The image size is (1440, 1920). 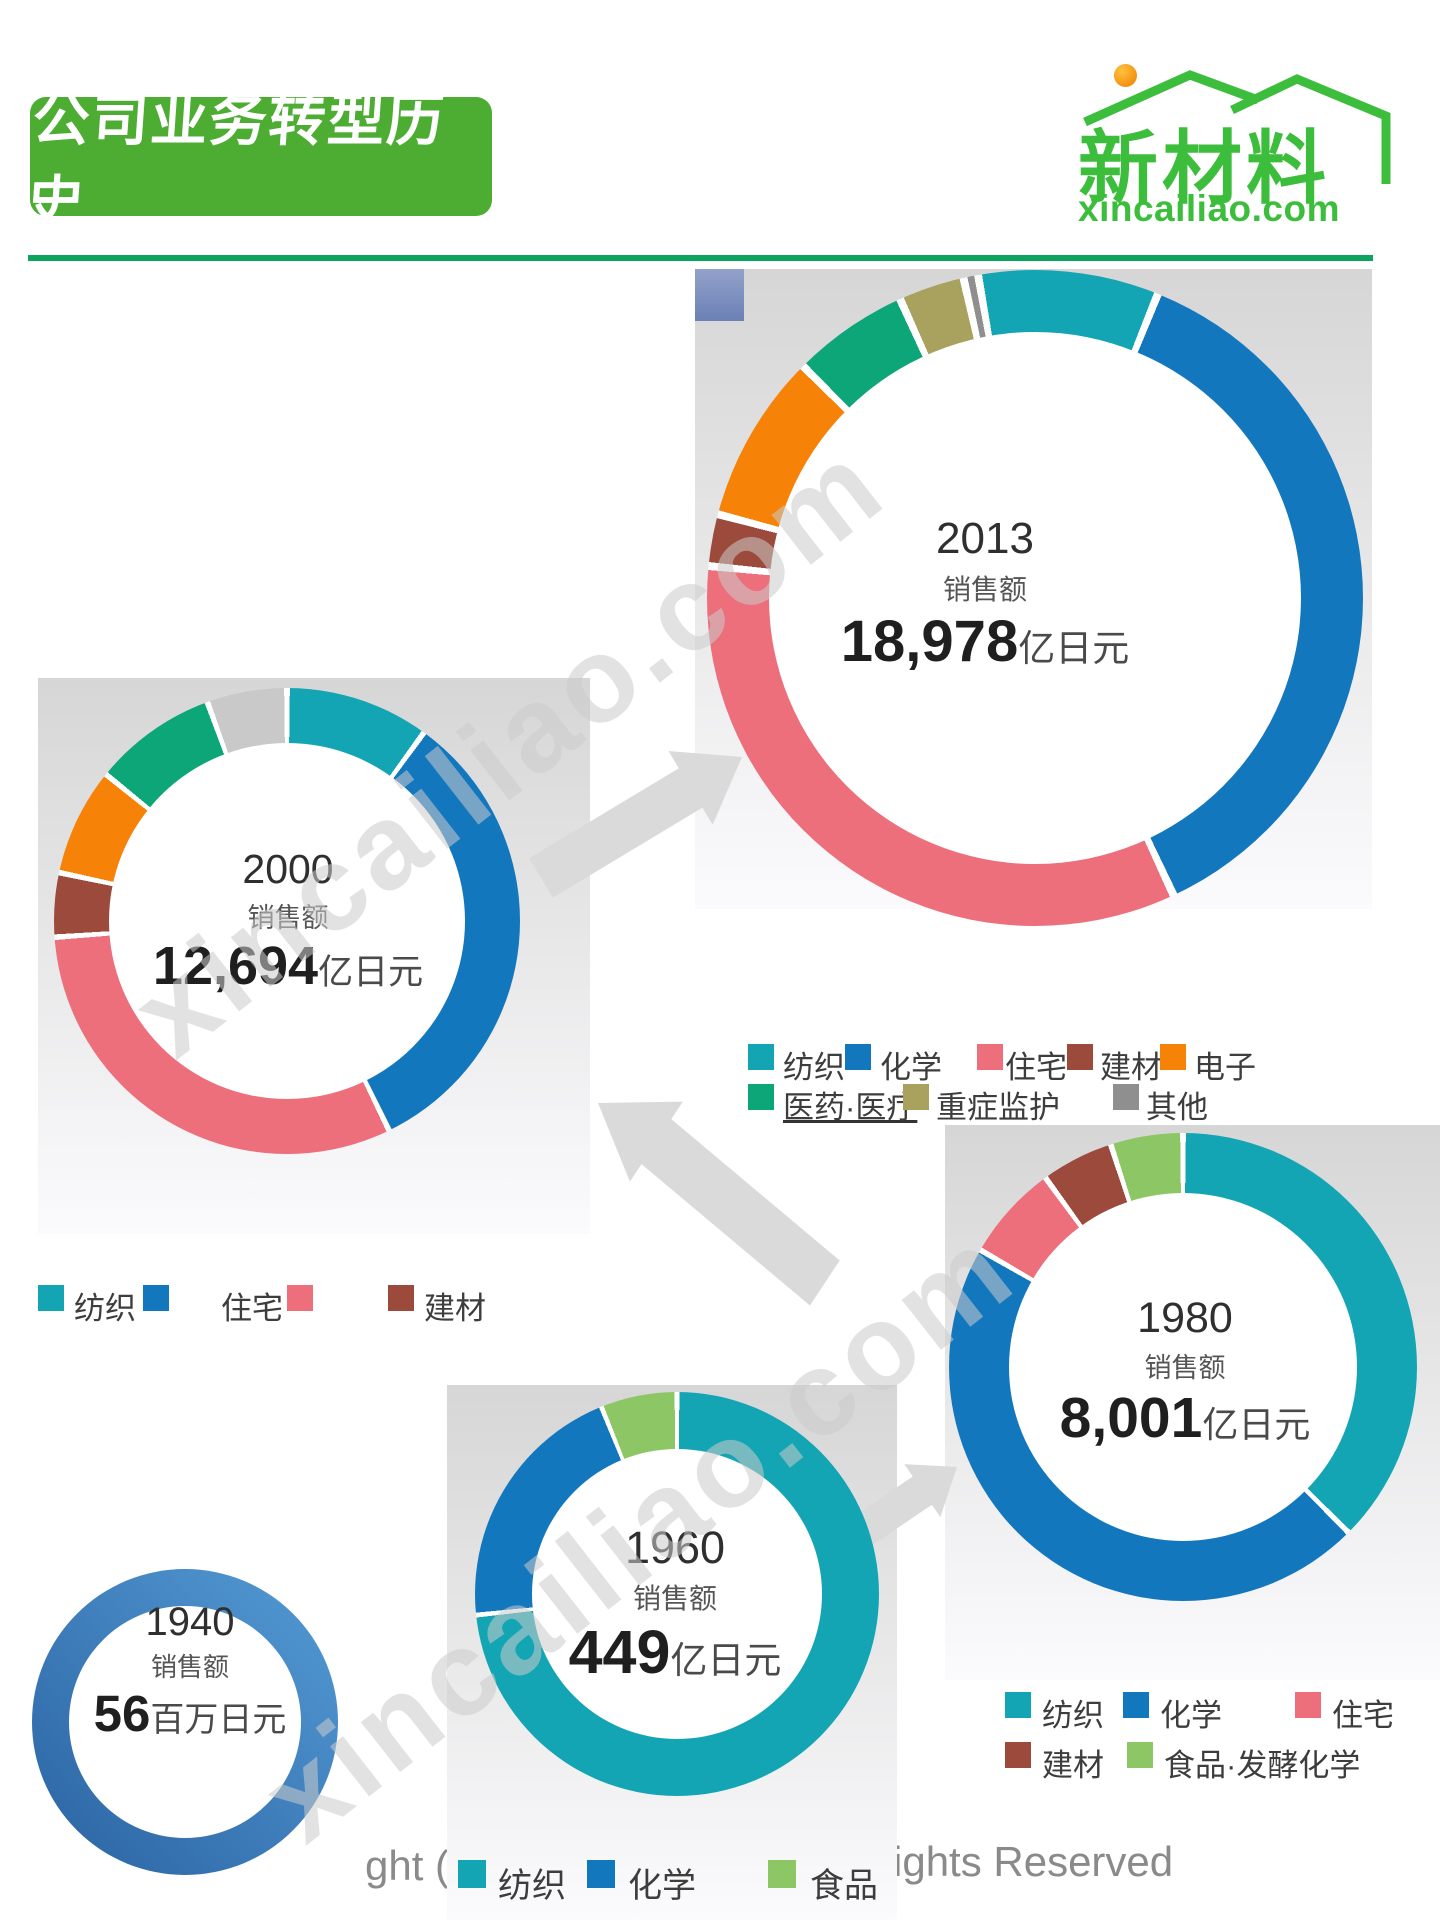 What do you see at coordinates (1080, 1057) in the screenshot?
I see `legend-swatch-2013-building` at bounding box center [1080, 1057].